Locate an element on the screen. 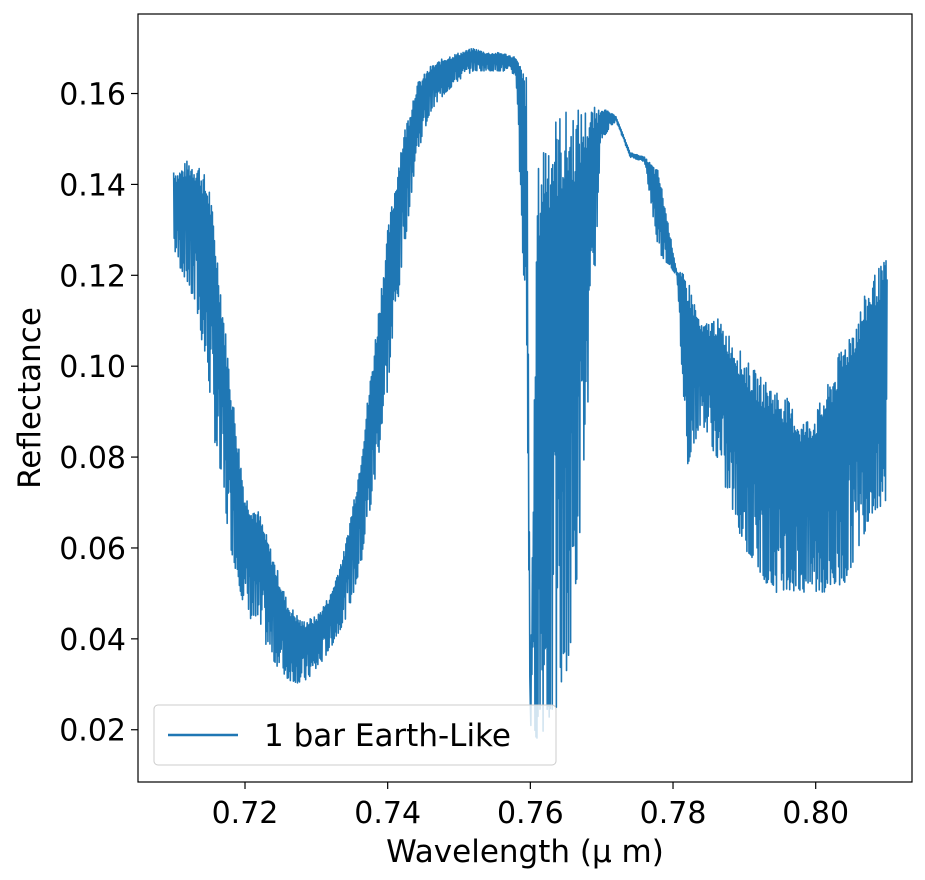 This screenshot has height=880, width=925. y-tick-label: 0.08 is located at coordinates (92, 458).